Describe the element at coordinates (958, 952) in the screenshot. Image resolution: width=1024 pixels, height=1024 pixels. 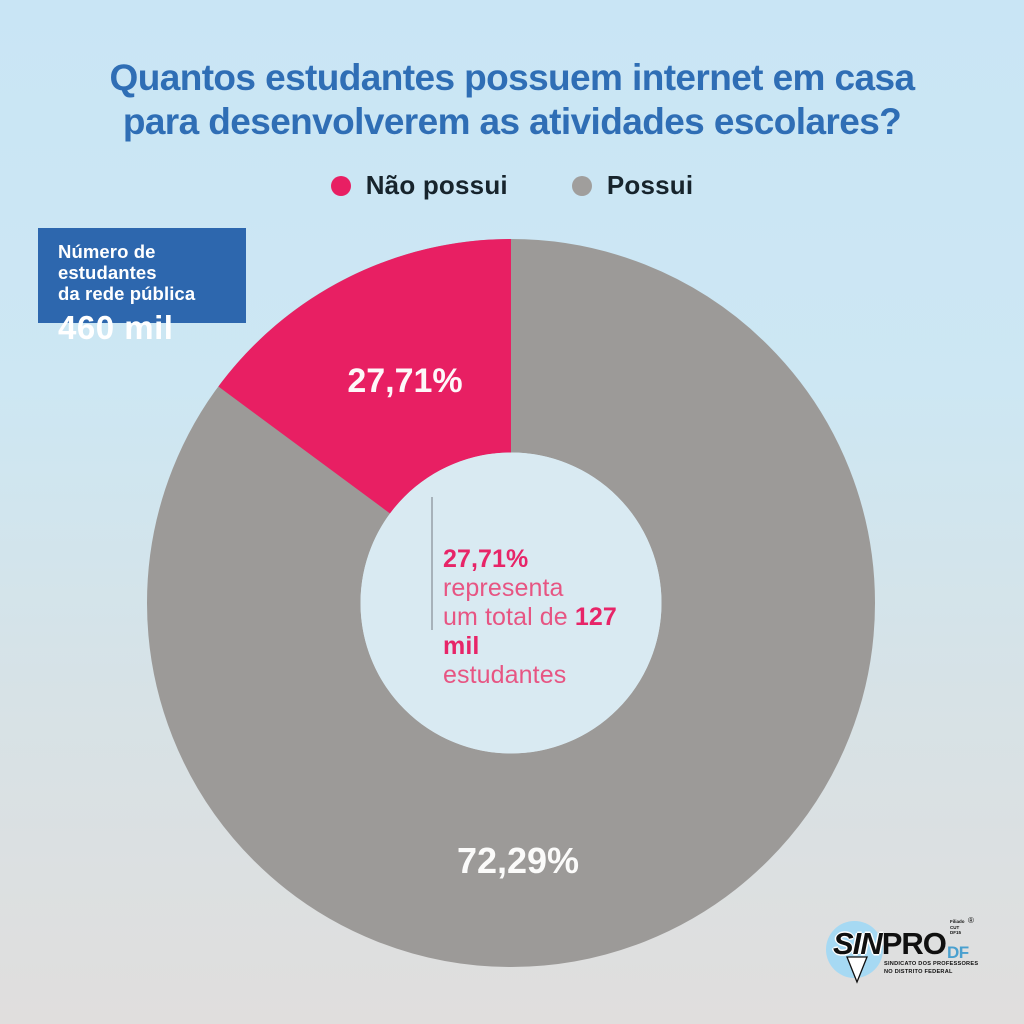
I see `logo-df-text: DF` at that location.